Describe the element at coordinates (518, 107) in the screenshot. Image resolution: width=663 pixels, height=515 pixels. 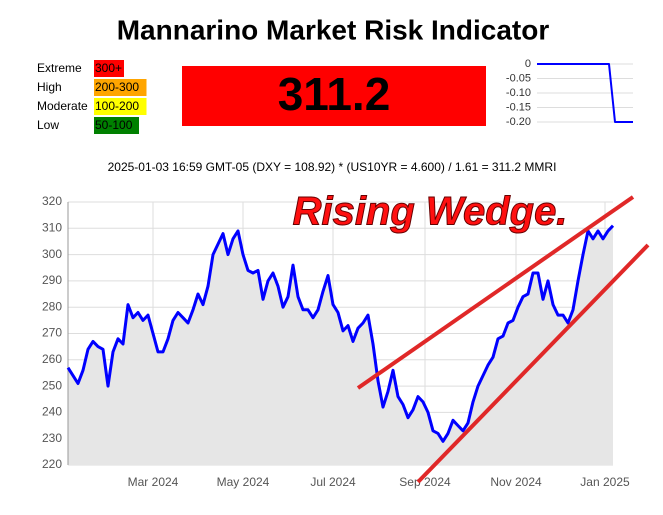
I see `y-tick-label: -0.15` at that location.